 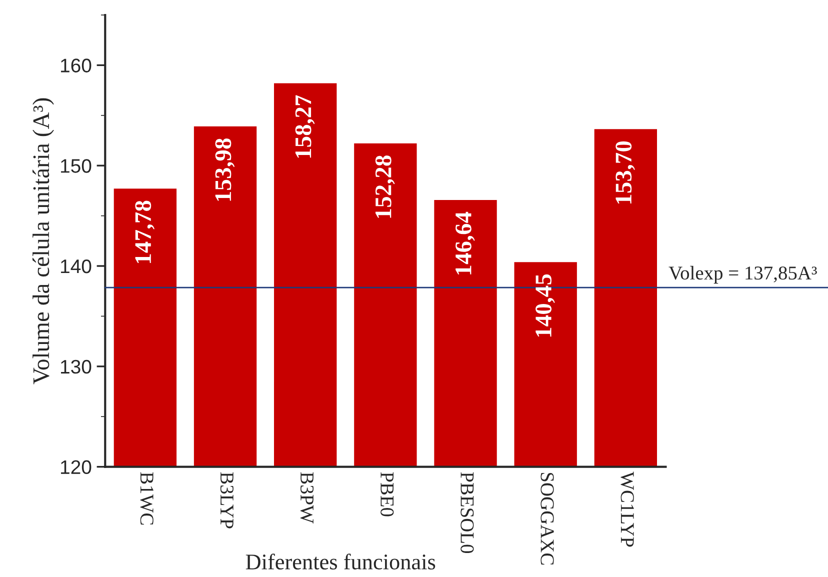 What do you see at coordinates (467, 513) in the screenshot?
I see `x-tick-label: PBESOL0` at bounding box center [467, 513].